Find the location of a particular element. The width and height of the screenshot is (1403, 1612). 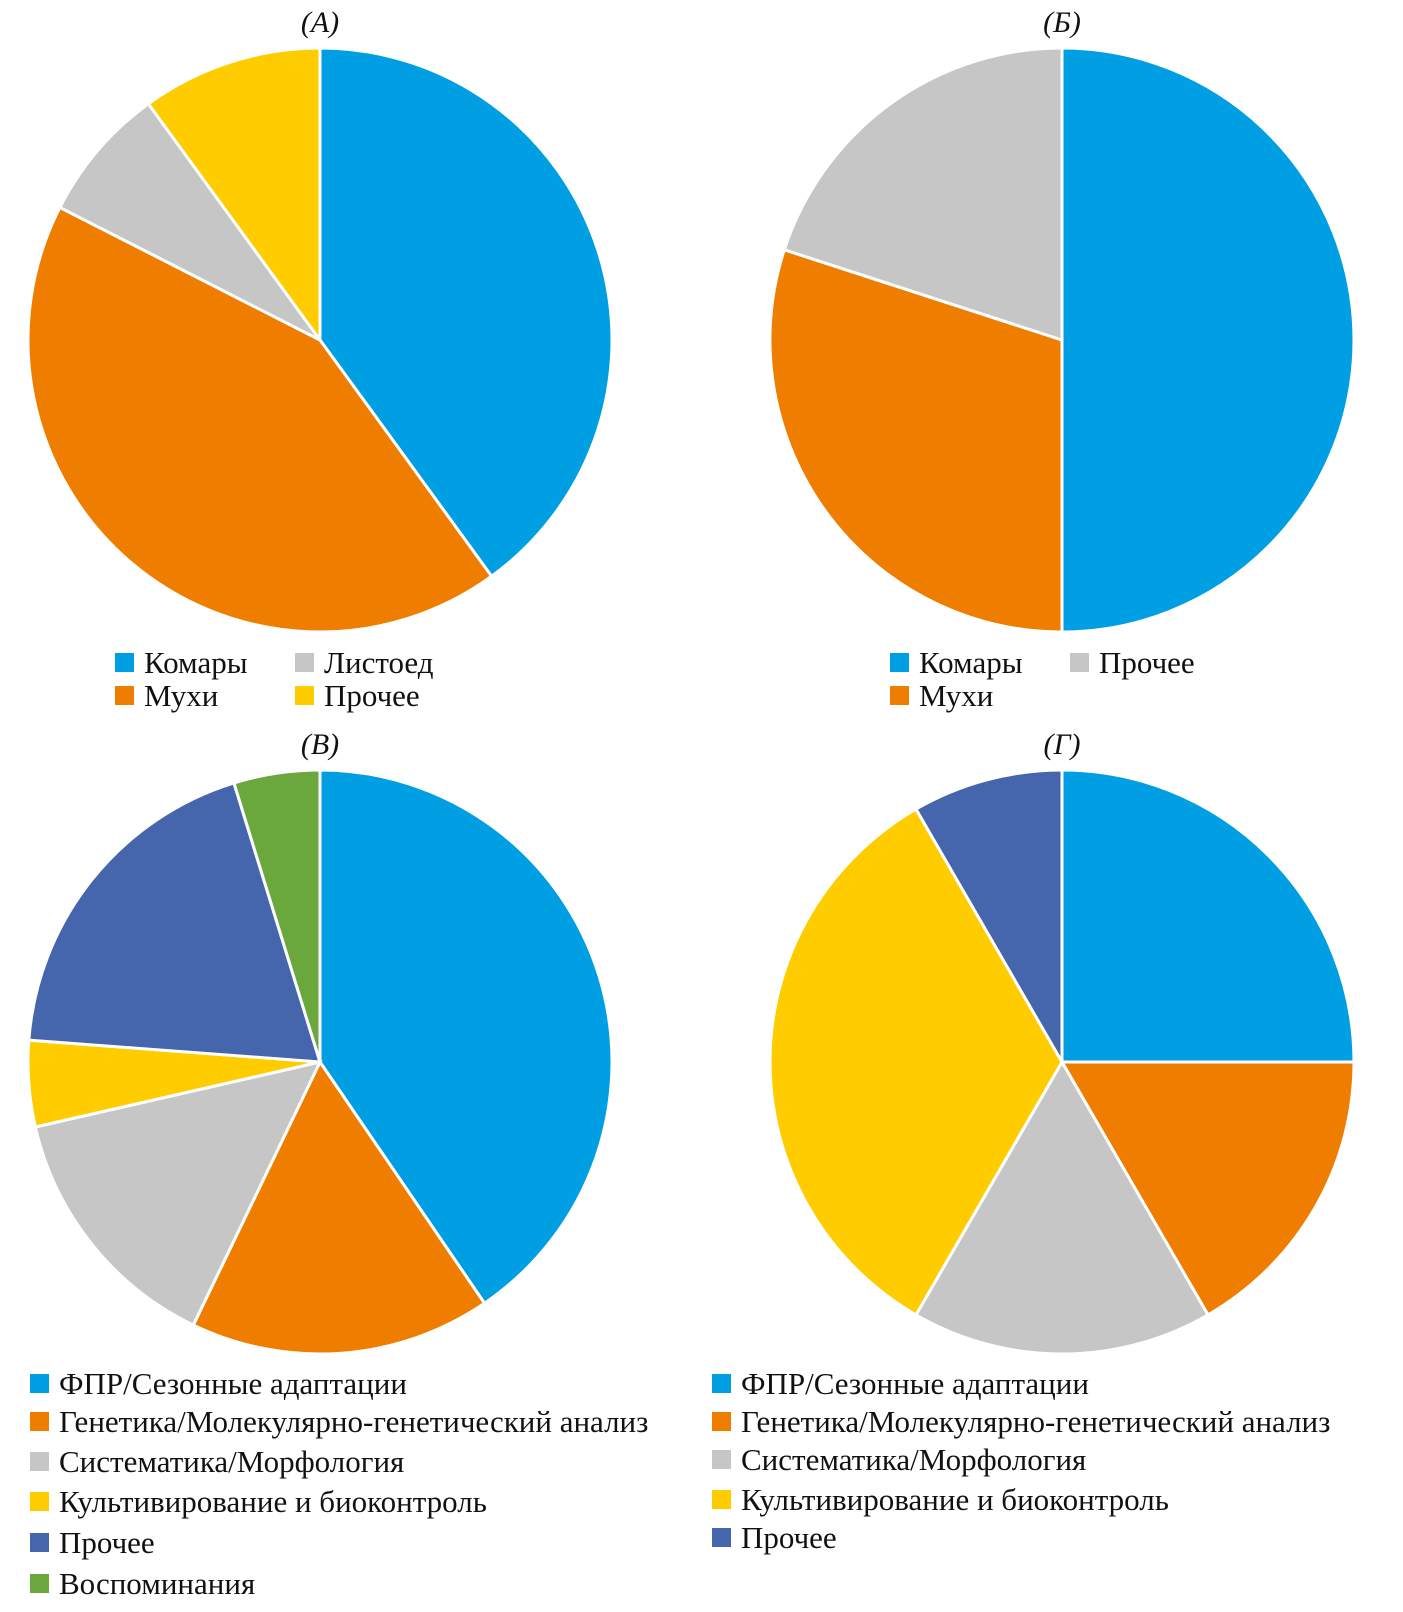

legend-label: Воспоминания is located at coordinates (157, 1583).